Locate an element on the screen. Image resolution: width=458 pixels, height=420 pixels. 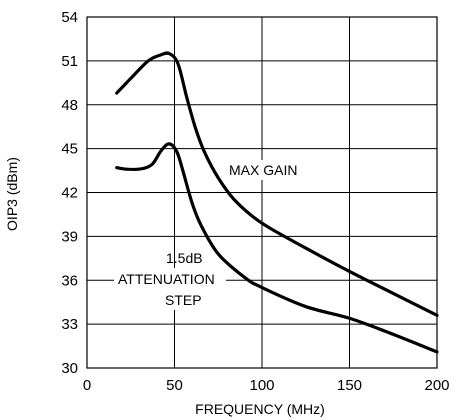
x-tick-label: 150 is located at coordinates (349, 385).